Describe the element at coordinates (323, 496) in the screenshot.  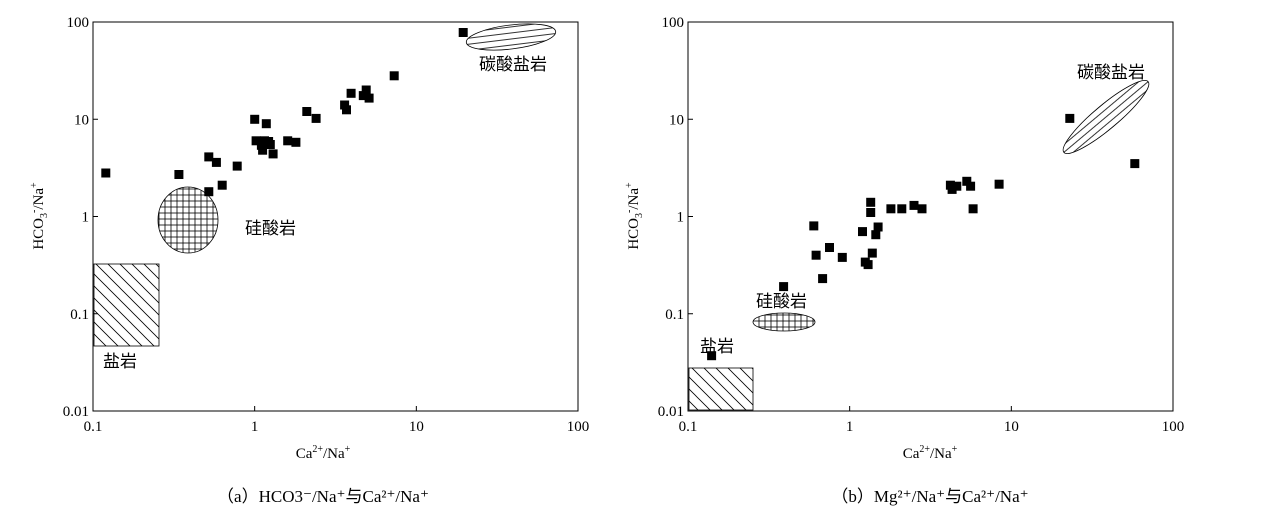
I see `panel-caption: （a）HCO3⁻/Na⁺与Ca²⁺/Na⁺` at that location.